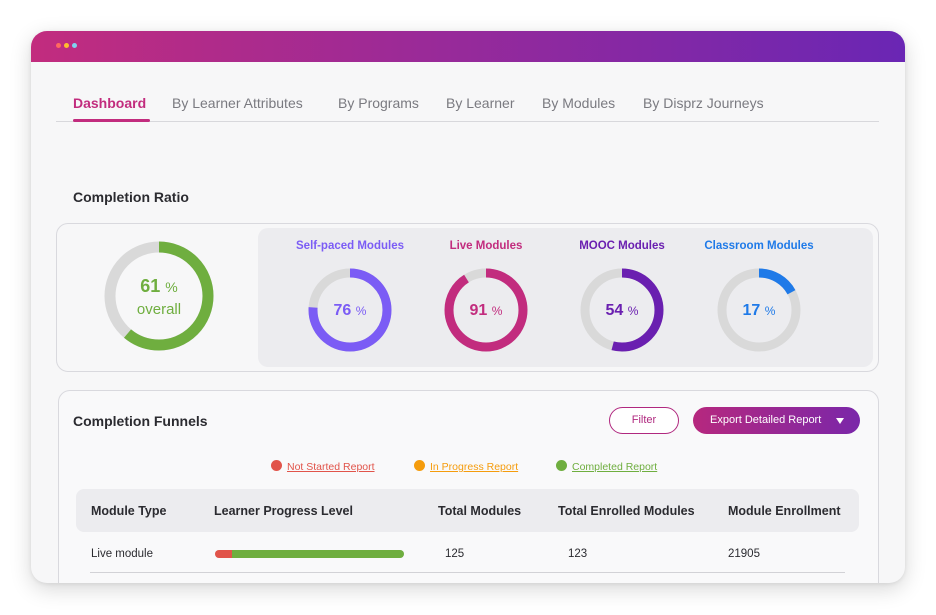 This screenshot has height=615, width=936. Describe the element at coordinates (478, 310) in the screenshot. I see `live-value: 91` at that location.